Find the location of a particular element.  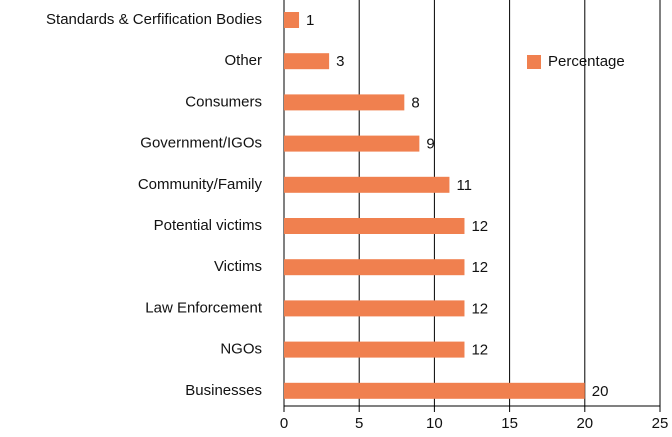

y-tick-label: Standards & Cerfification Bodies is located at coordinates (154, 19).